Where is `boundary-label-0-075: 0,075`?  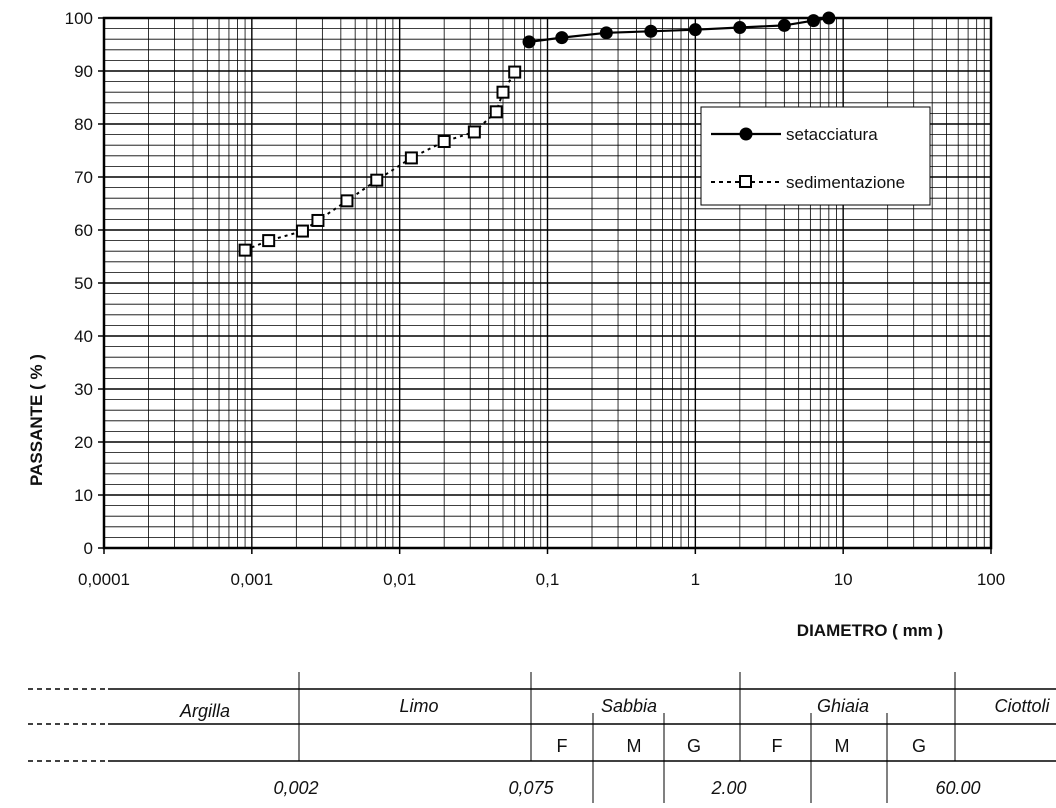 boundary-label-0-075: 0,075 is located at coordinates (531, 788).